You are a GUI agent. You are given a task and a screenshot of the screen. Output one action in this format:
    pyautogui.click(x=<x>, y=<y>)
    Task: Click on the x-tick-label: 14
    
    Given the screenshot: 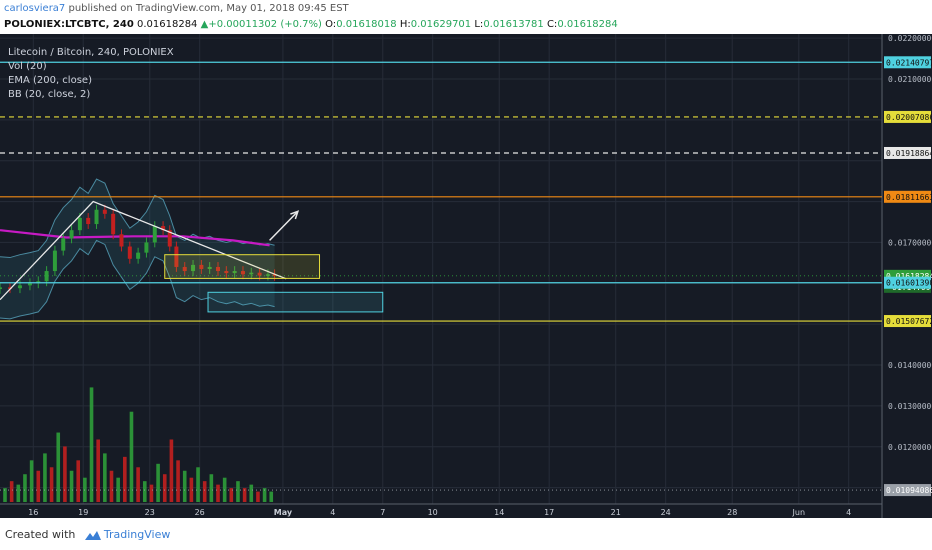 What is the action you would take?
    pyautogui.click(x=499, y=512)
    